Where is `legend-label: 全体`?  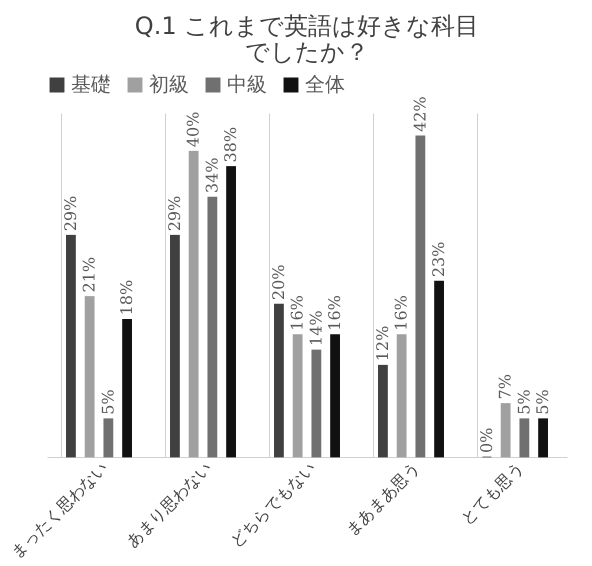 legend-label: 全体 is located at coordinates (325, 84).